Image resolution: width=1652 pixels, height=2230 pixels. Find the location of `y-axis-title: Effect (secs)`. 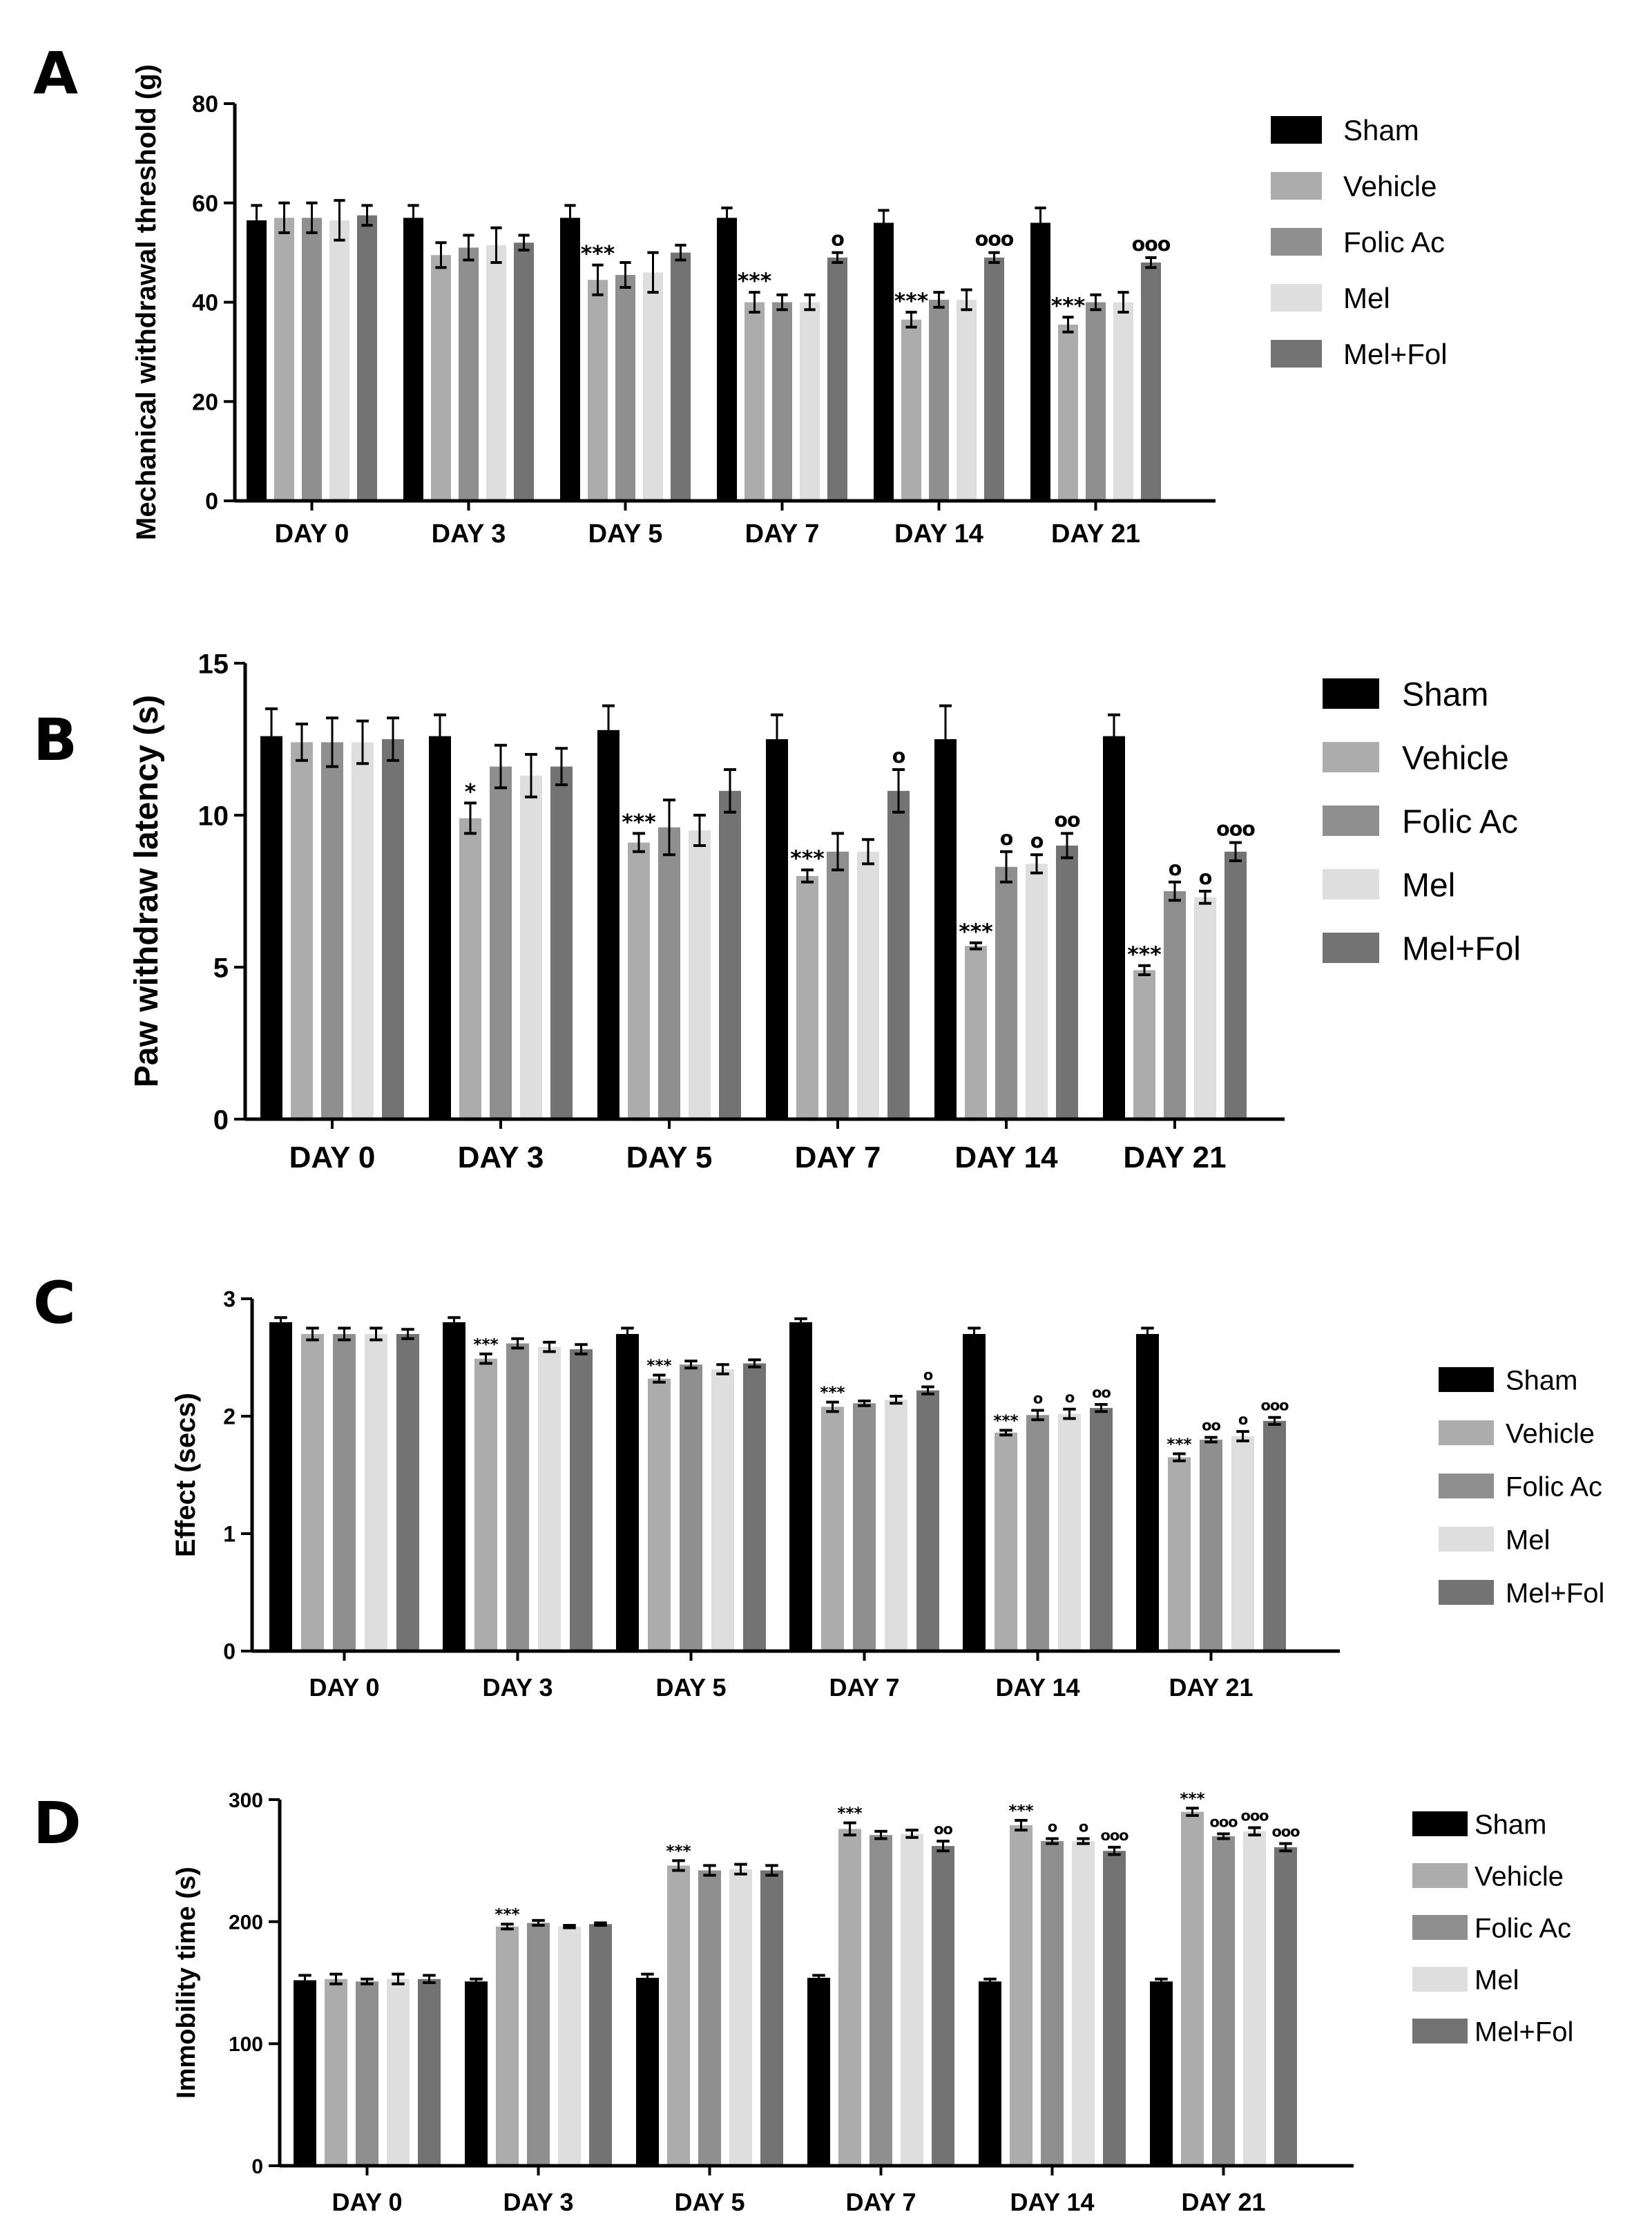

y-axis-title: Effect (secs) is located at coordinates (186, 1475).